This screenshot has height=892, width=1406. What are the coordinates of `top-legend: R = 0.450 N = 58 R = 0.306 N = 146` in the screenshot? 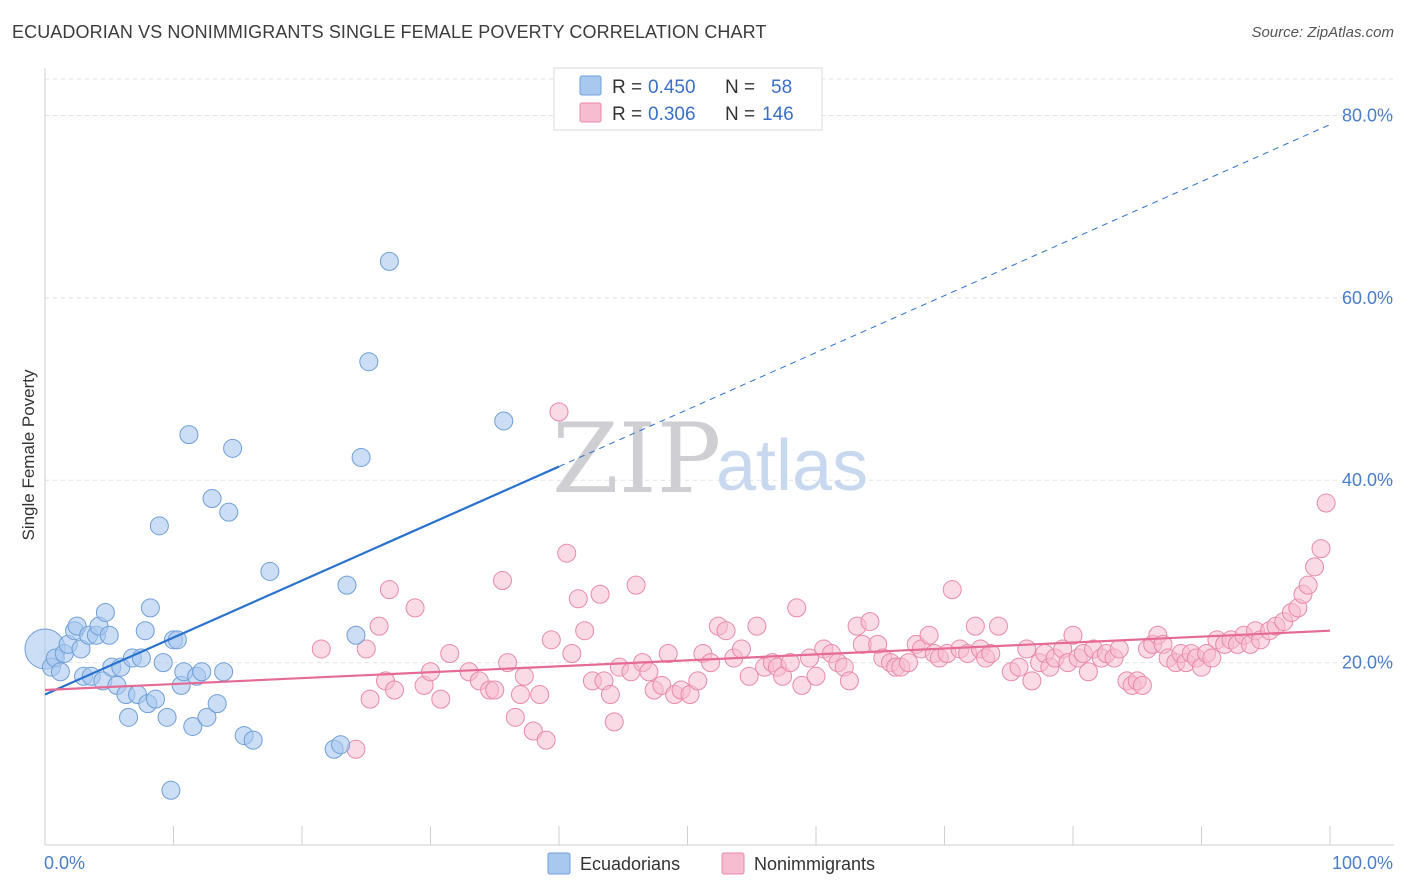 It's located at (688, 99).